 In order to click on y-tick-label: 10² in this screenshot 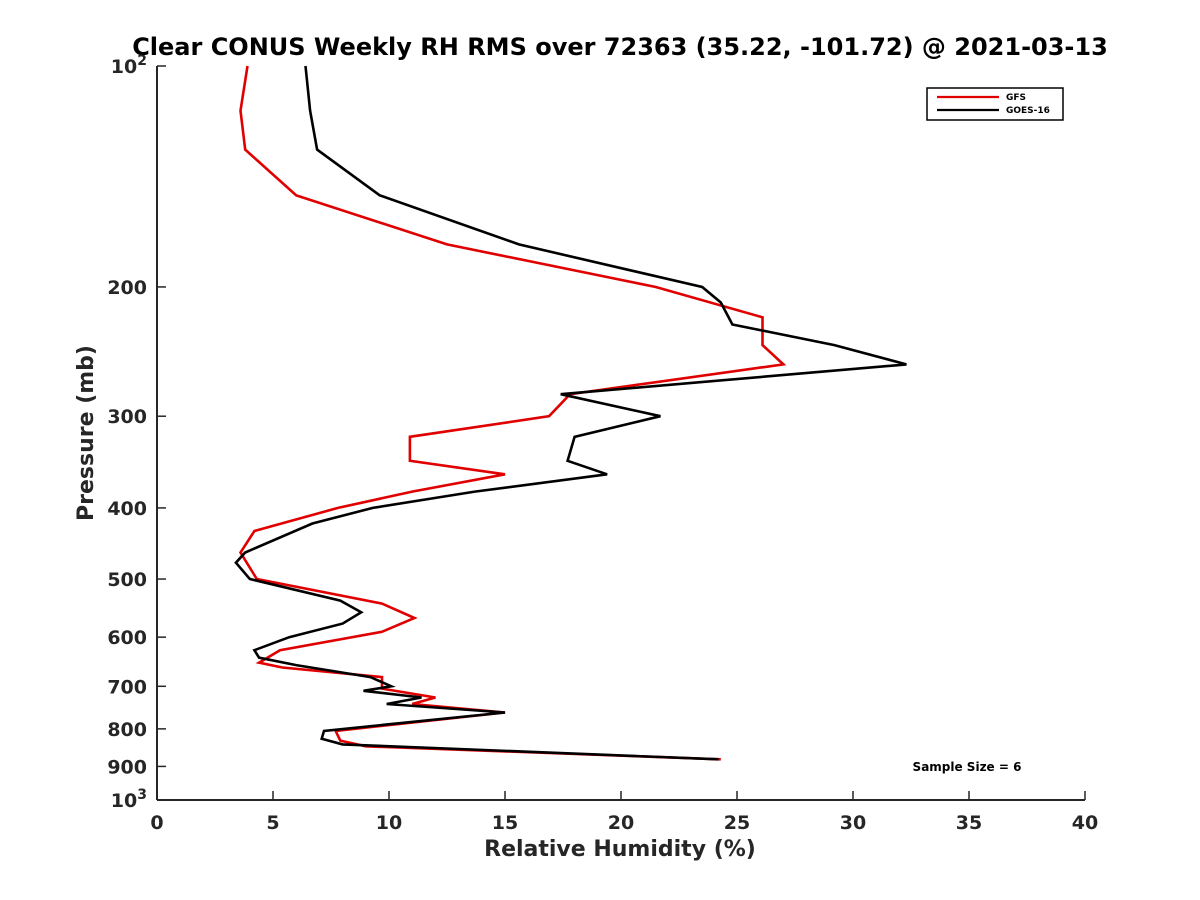, I will do `click(129, 65)`.